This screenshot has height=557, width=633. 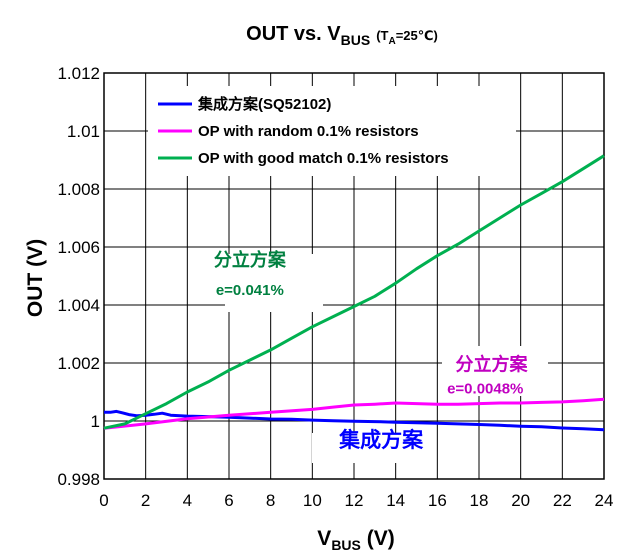 What do you see at coordinates (437, 500) in the screenshot?
I see `x-tick-label: 16` at bounding box center [437, 500].